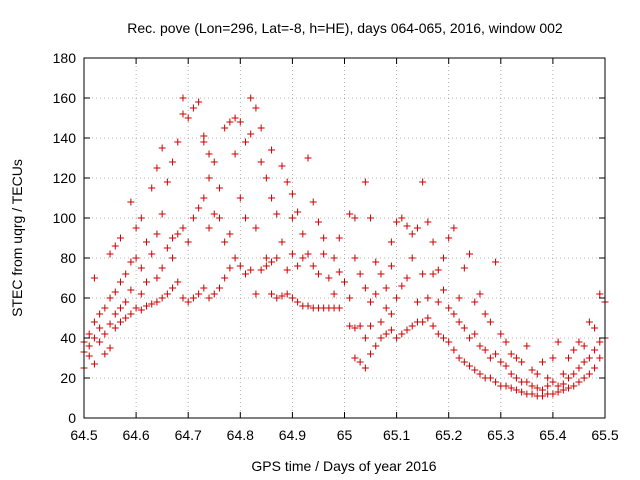 This screenshot has height=480, width=640. What do you see at coordinates (68, 298) in the screenshot?
I see `y-tick-label: 60` at bounding box center [68, 298].